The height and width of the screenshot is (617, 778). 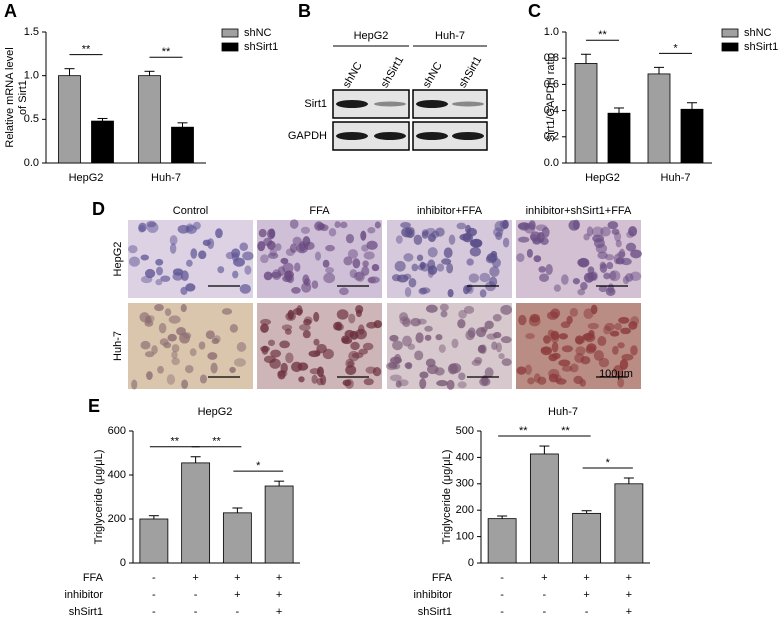 What do you see at coordinates (304, 11) in the screenshot?
I see `panel-label: B` at bounding box center [304, 11].